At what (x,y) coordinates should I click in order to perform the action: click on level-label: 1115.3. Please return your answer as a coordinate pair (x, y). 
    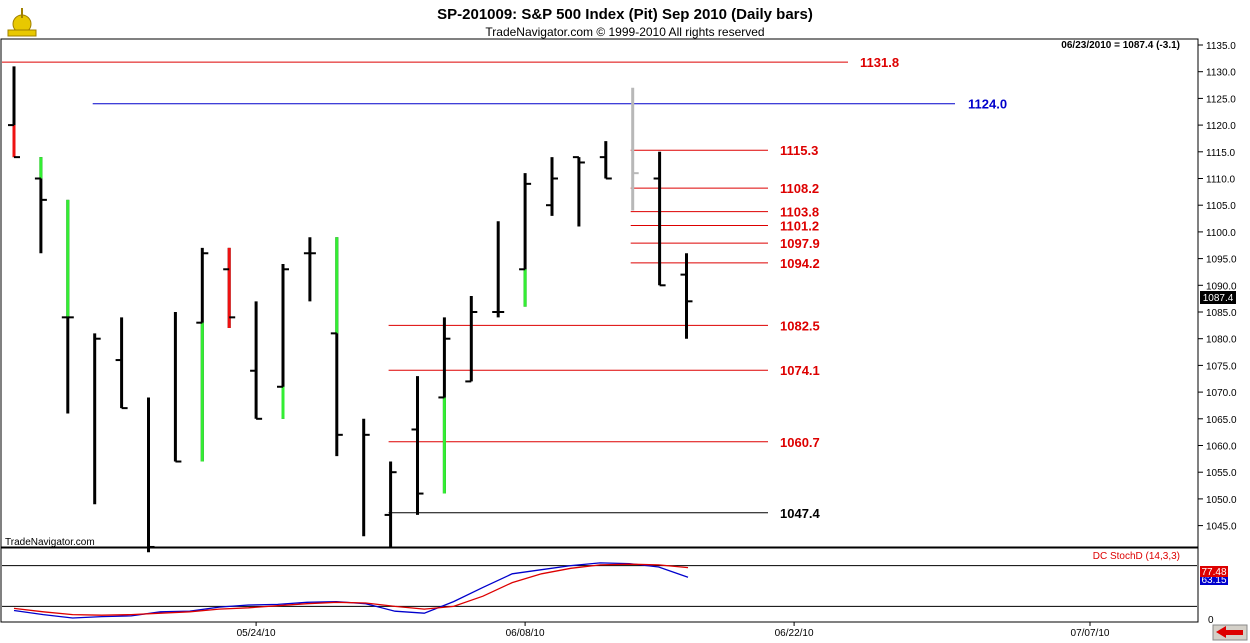
    Looking at the image, I should click on (799, 150).